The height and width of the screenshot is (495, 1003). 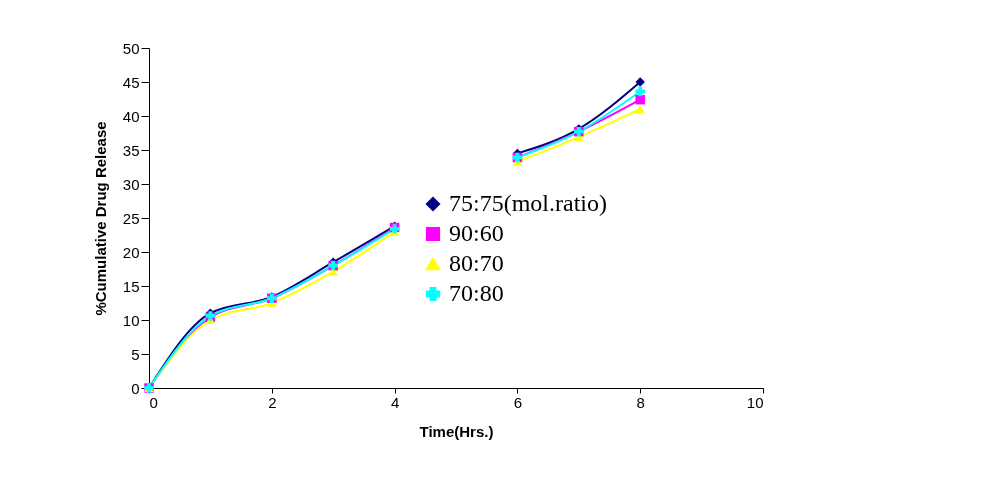 What do you see at coordinates (131, 218) in the screenshot?
I see `y-tick-label: 25` at bounding box center [131, 218].